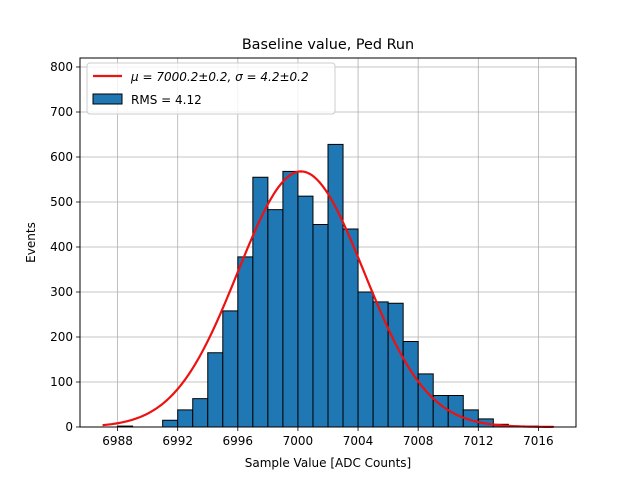  What do you see at coordinates (177, 441) in the screenshot?
I see `x-tick-label: 6992` at bounding box center [177, 441].